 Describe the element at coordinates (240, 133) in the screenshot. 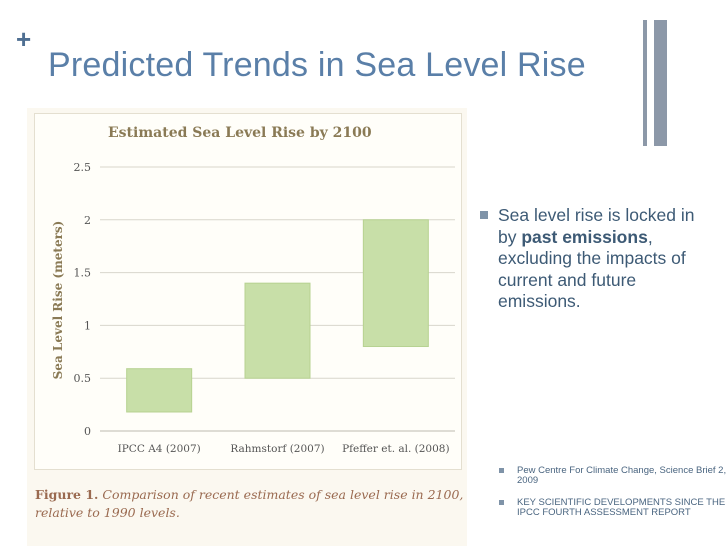

I see `chart-title: Estimated Sea Level Rise by 2100` at that location.